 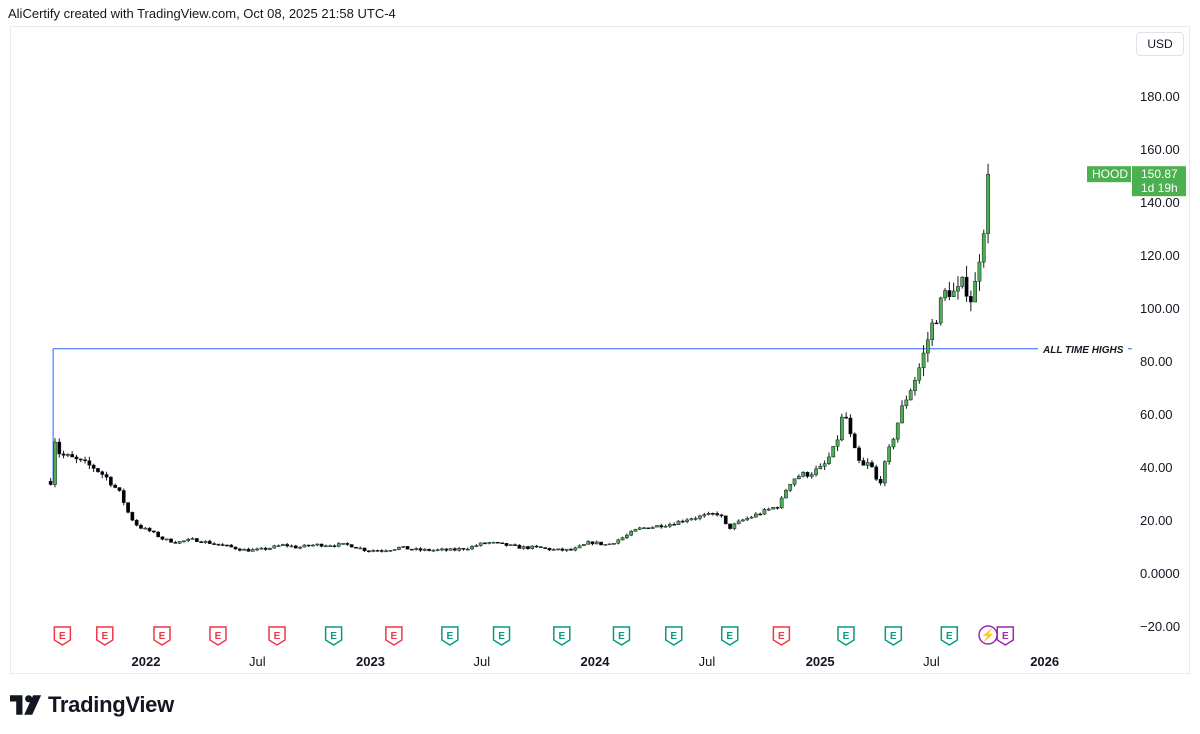 What do you see at coordinates (1160, 308) in the screenshot?
I see `y-tick-label: 100.00` at bounding box center [1160, 308].